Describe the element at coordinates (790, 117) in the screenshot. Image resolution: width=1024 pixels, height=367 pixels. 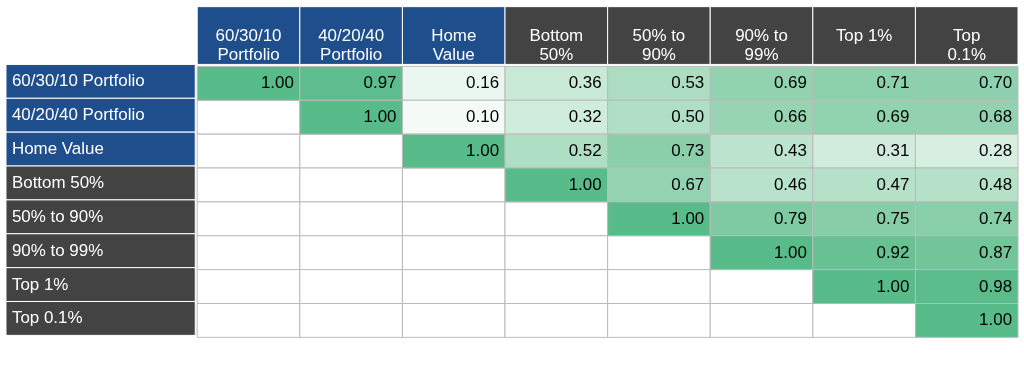
I see `data-label: 0.66` at that location.